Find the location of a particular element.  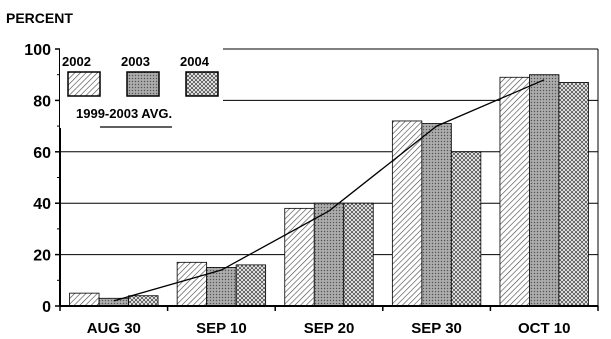

y-tick-label: 100 is located at coordinates (37, 50).